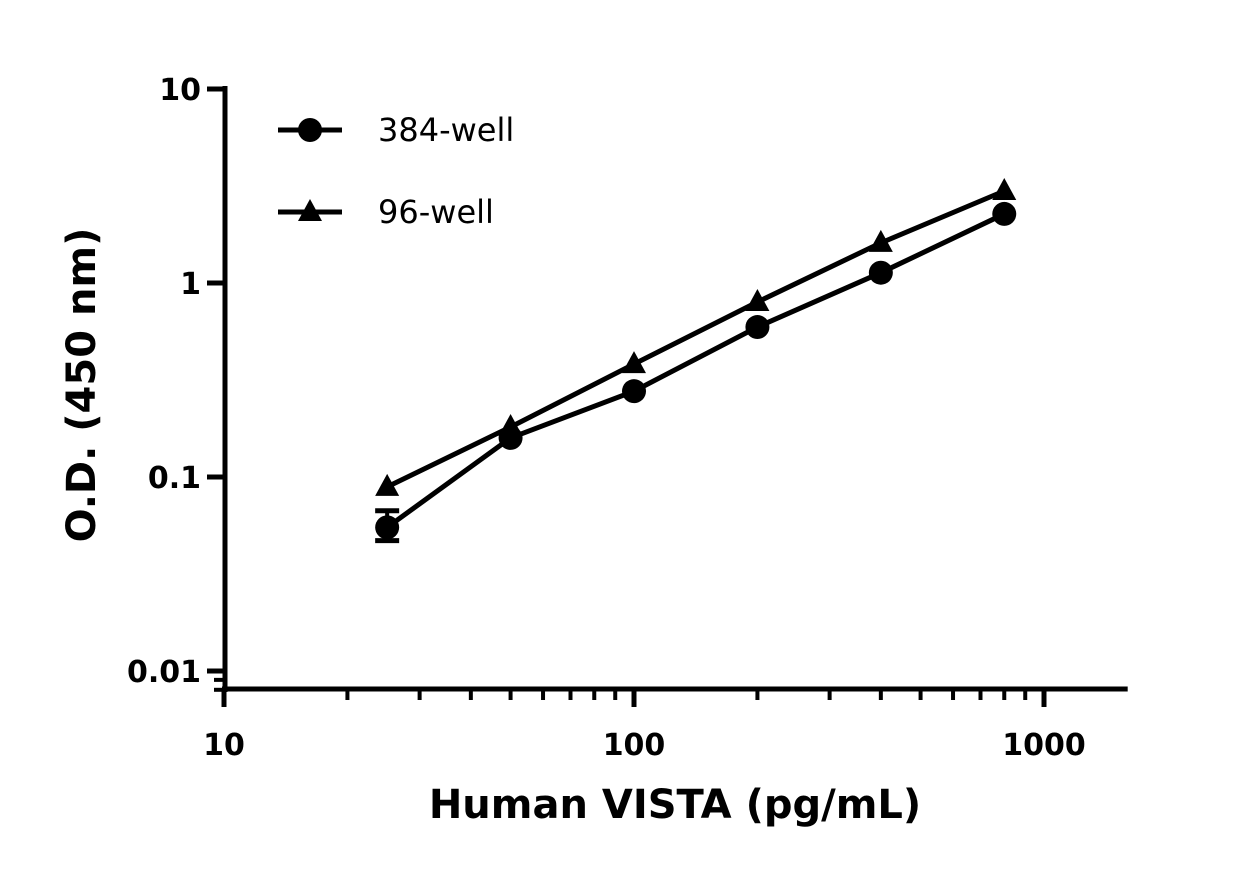 The width and height of the screenshot is (1250, 869). Describe the element at coordinates (82, 385) in the screenshot. I see `y-axis-label: O.D. (450 nm)` at that location.